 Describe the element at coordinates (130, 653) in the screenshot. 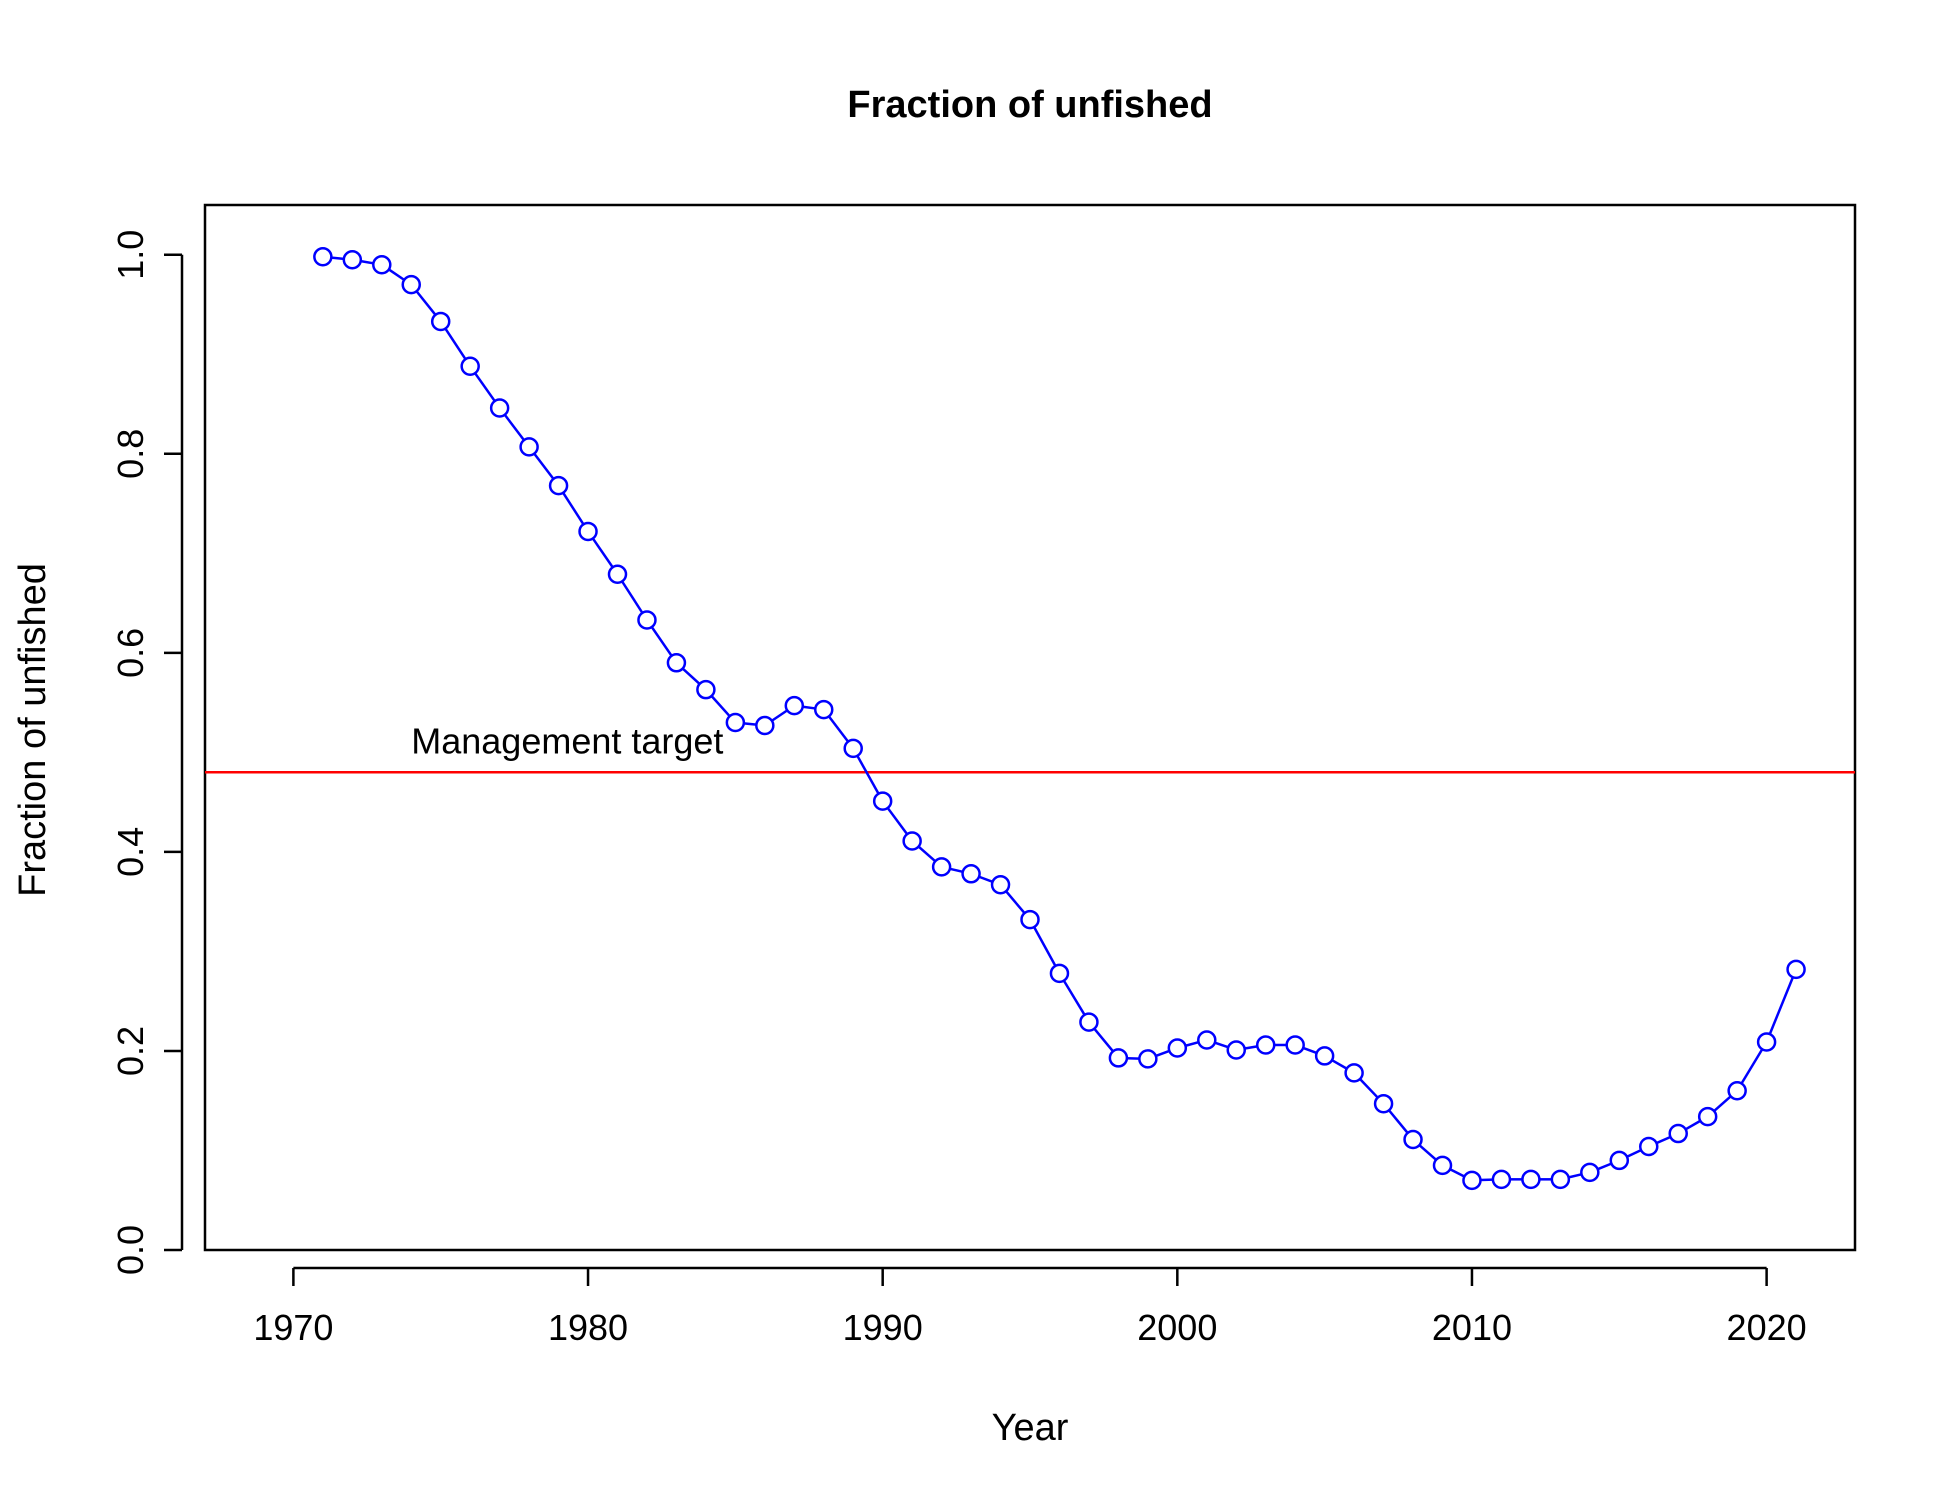

I see `y-tick-label: 0.6` at that location.